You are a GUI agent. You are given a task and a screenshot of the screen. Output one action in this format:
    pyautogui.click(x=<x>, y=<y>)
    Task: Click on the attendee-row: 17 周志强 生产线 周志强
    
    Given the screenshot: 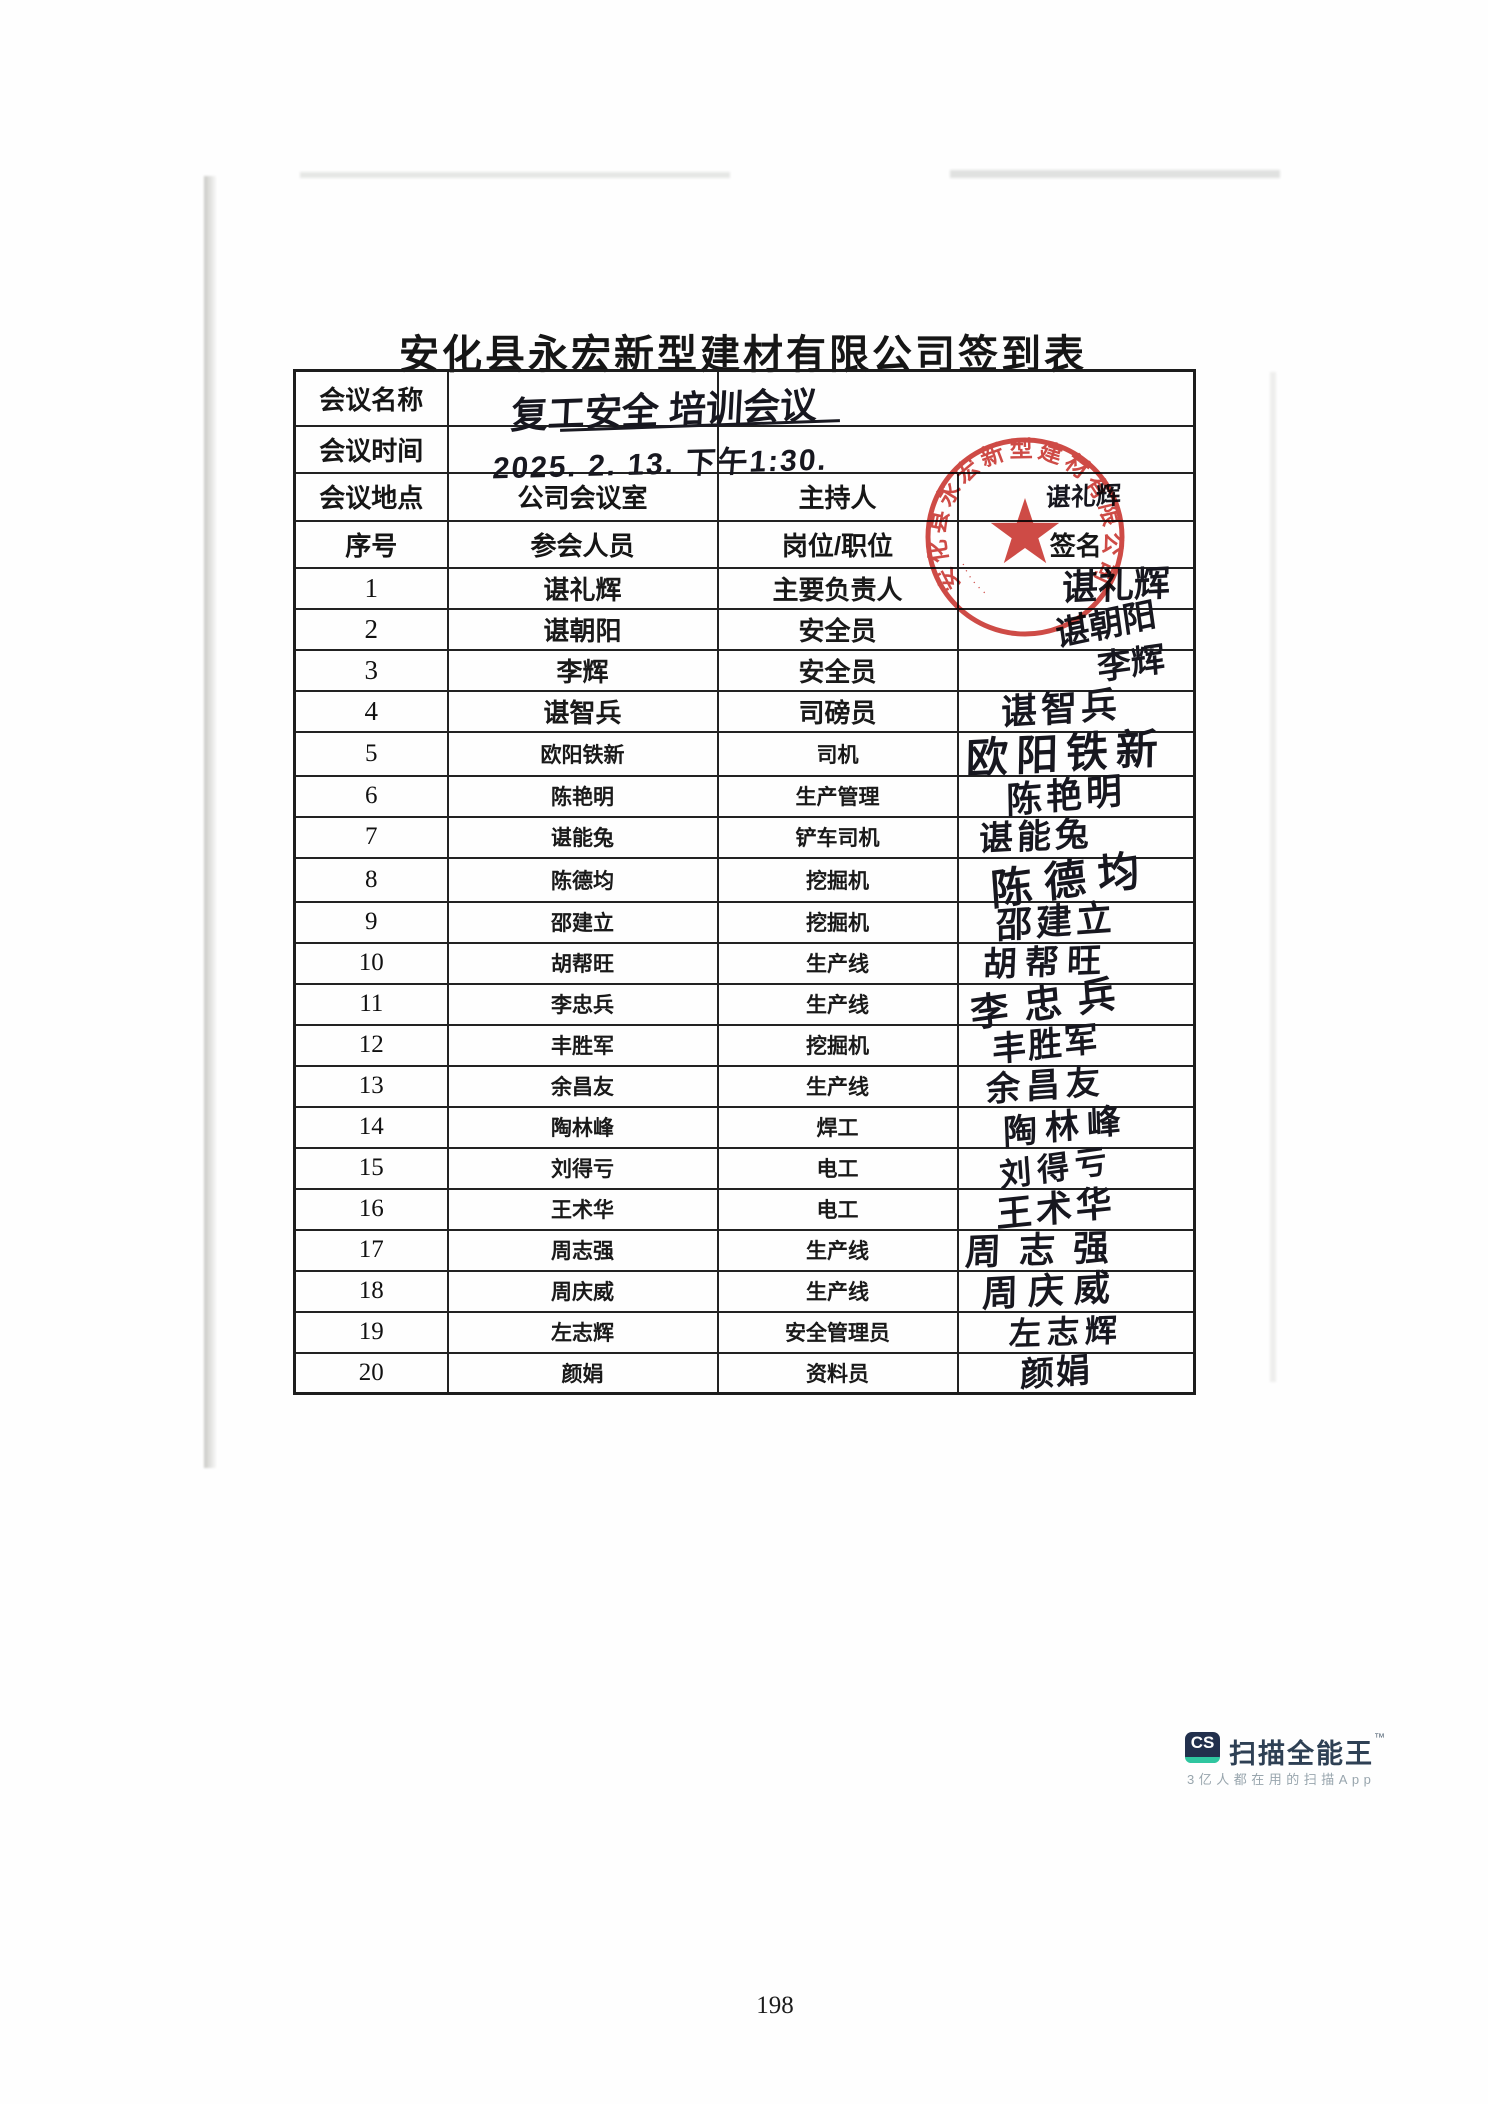 What is the action you would take?
    pyautogui.click(x=744, y=1249)
    